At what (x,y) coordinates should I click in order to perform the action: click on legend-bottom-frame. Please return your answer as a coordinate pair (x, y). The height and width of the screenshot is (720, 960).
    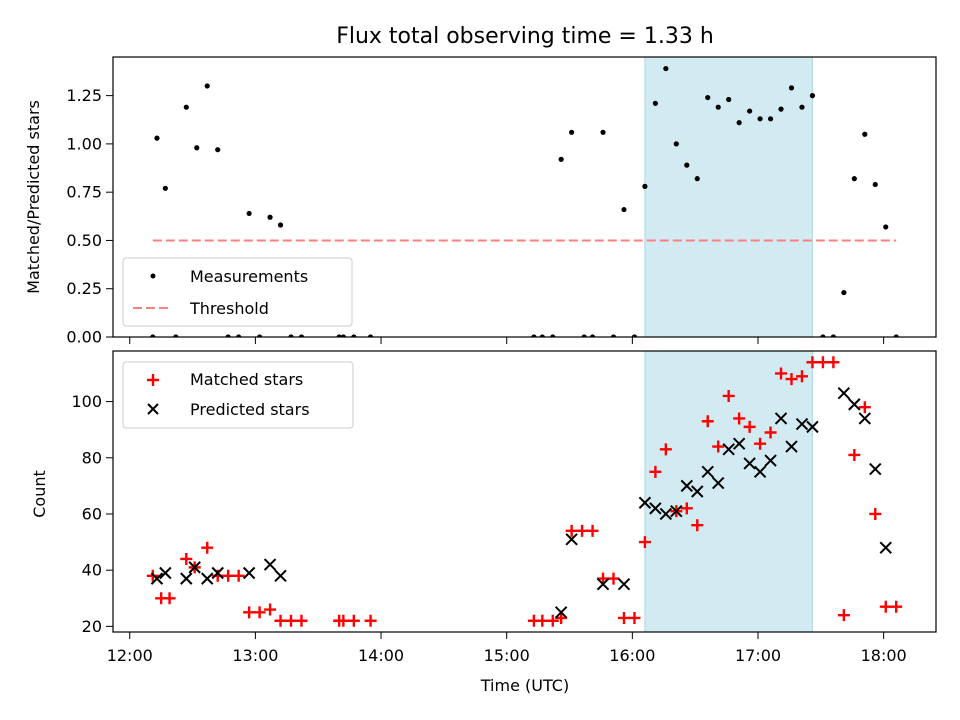
    Looking at the image, I should click on (238, 395).